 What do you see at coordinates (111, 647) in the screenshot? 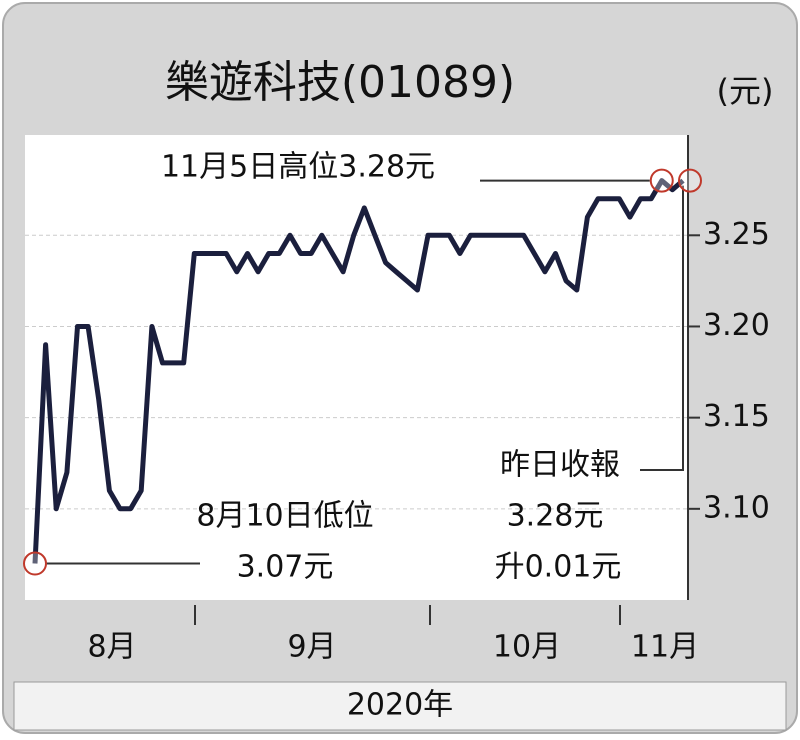
I see `x-tick-label: 8月` at bounding box center [111, 647].